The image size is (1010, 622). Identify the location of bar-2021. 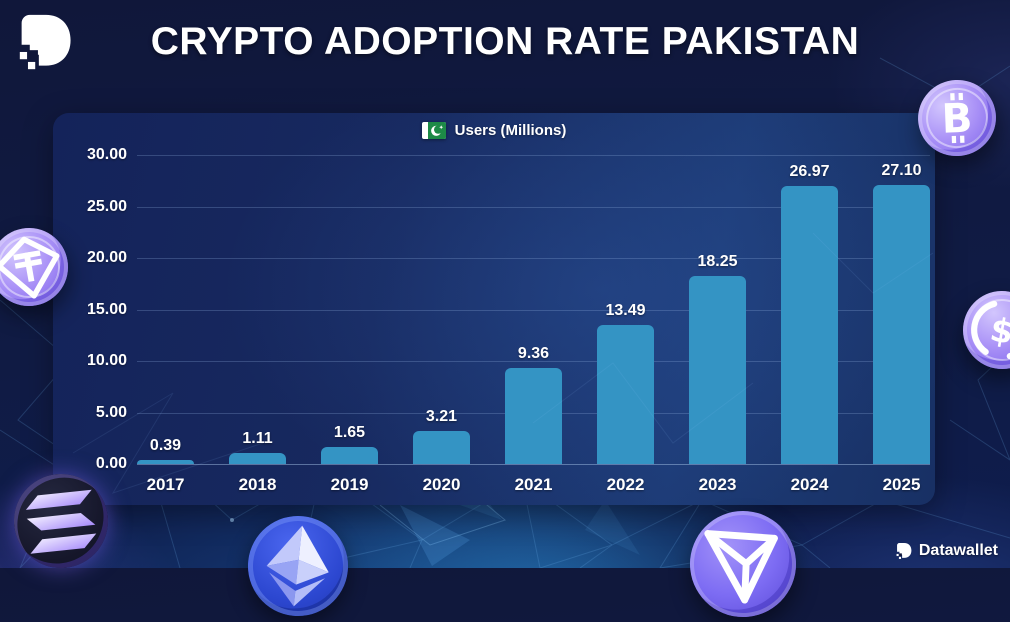
(533, 415).